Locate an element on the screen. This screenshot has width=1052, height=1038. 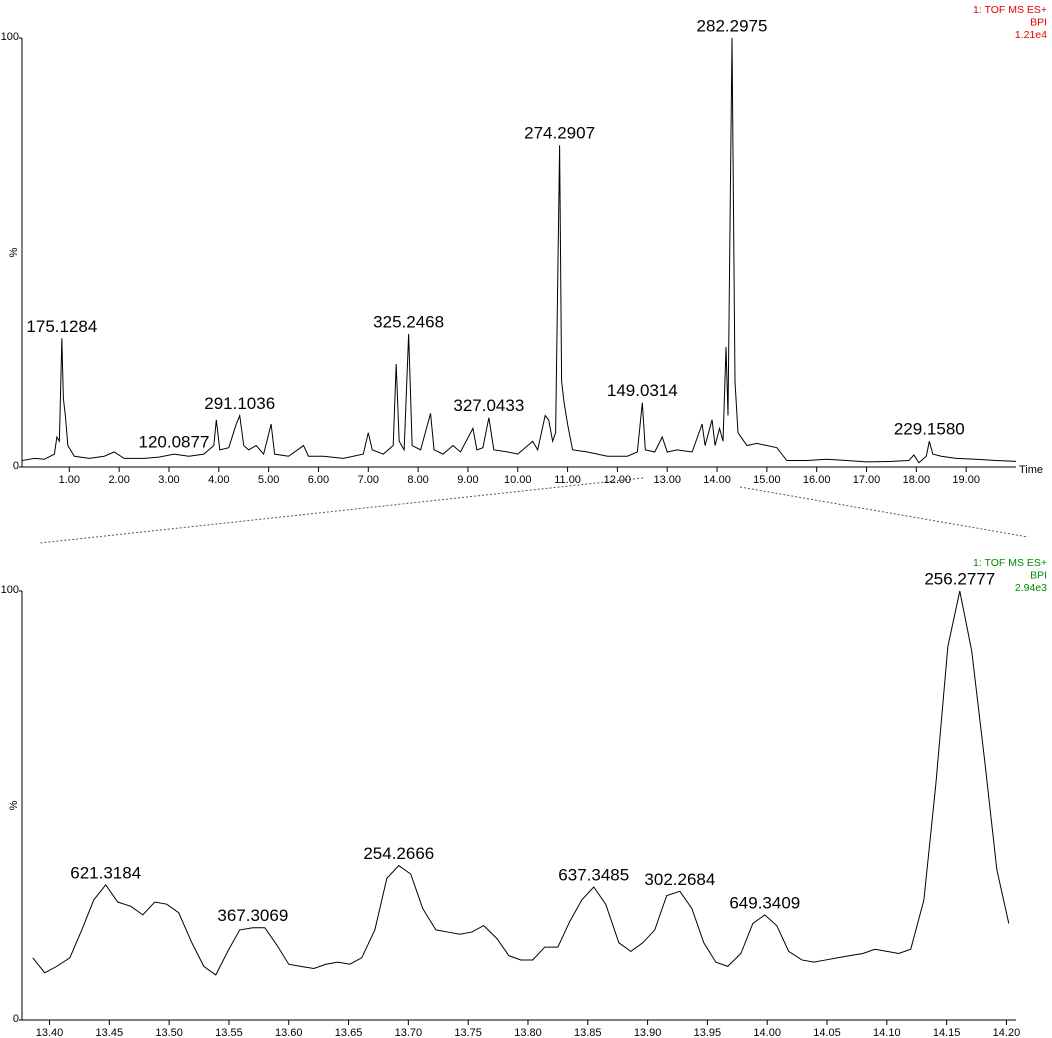
peak-label: 302.2684 is located at coordinates (679, 879).